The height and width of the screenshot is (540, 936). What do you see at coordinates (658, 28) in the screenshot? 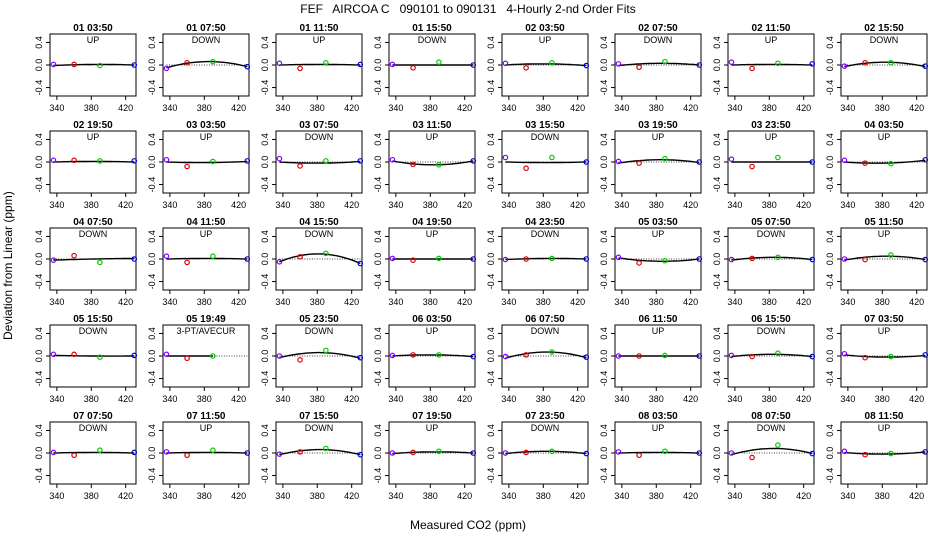
I see `panel-title: 02 07:50` at bounding box center [658, 28].